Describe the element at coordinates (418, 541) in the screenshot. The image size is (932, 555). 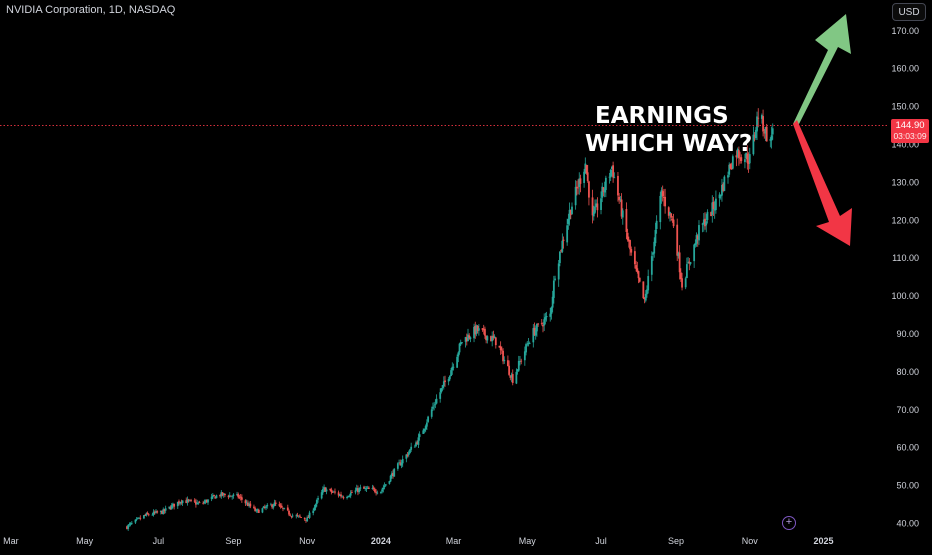
I see `x-axis: Mar May Jul Sep Nov 2024 Mar May Jul Sep Nov 2025` at that location.